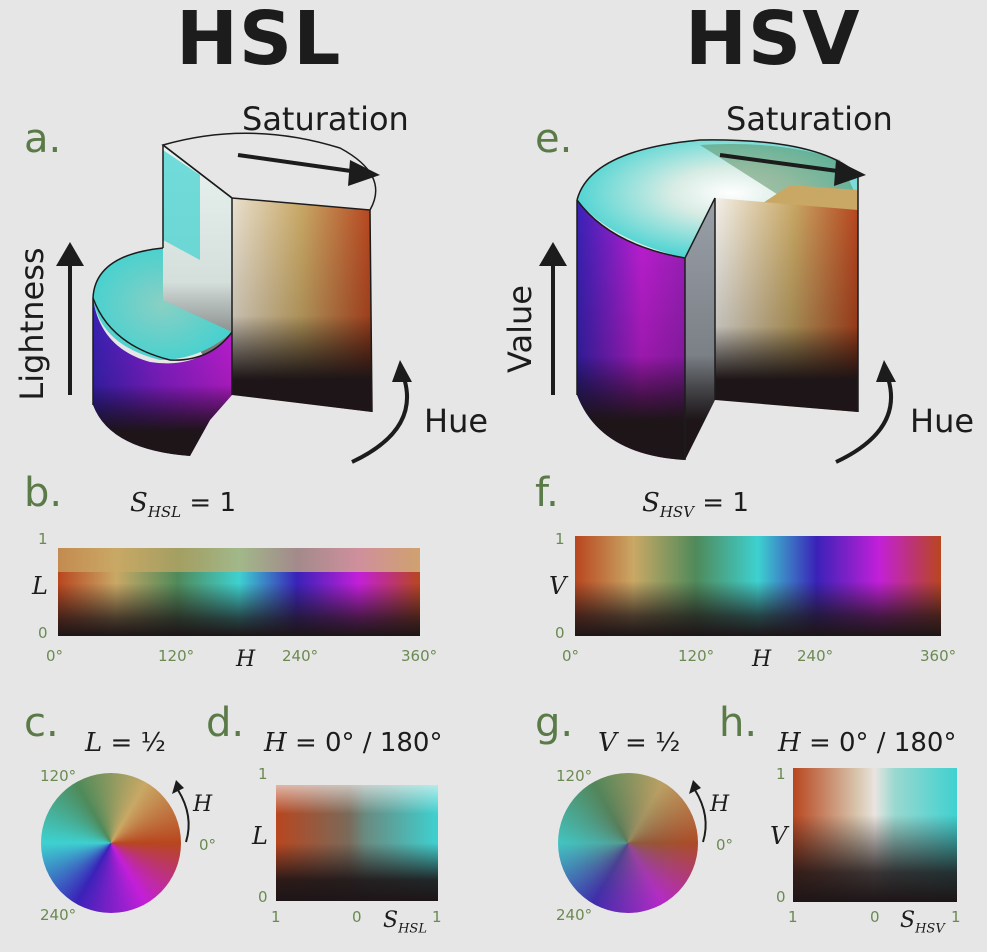 The image size is (987, 952). I want to click on hsl-saturation-label: Saturation, so click(325, 119).